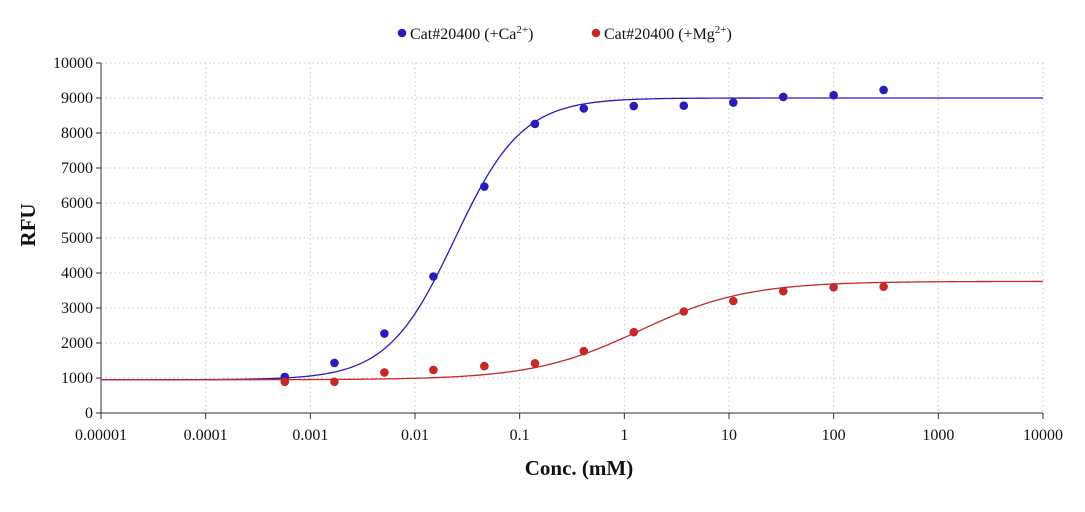 The width and height of the screenshot is (1085, 512). I want to click on y-tick-label: 3000, so click(77, 308).